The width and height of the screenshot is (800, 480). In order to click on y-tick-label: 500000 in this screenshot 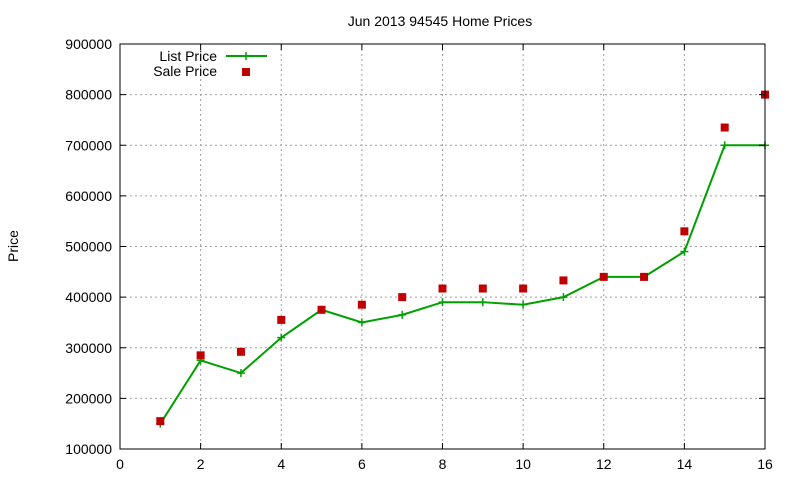, I will do `click(88, 247)`.